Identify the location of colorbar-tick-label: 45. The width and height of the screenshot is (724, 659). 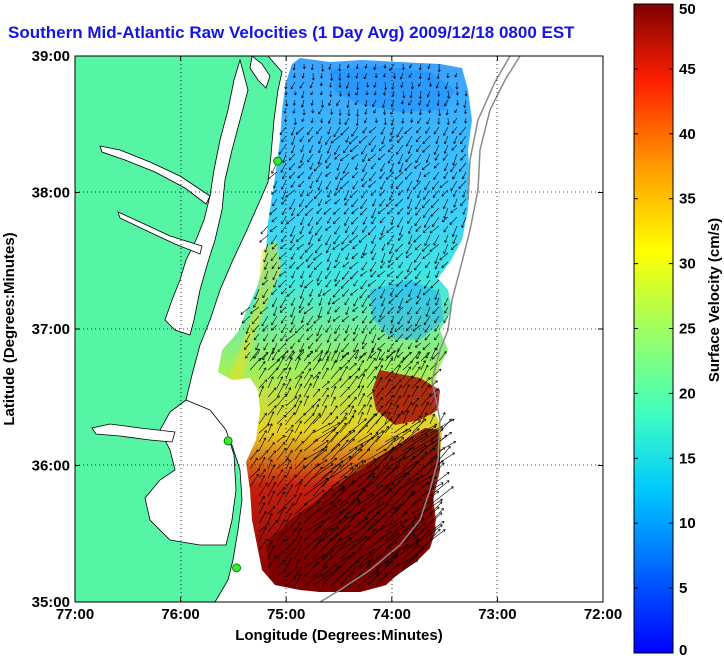
(687, 69).